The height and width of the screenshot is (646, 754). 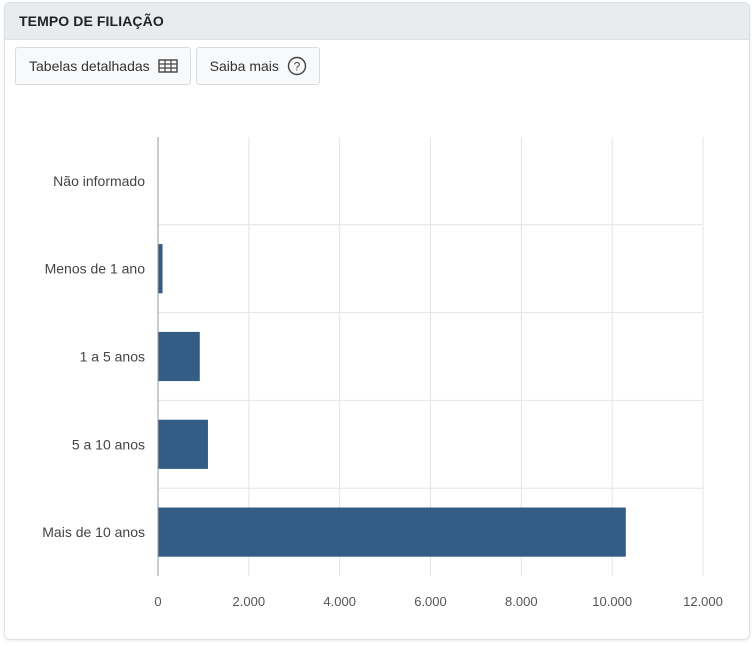 What do you see at coordinates (93, 532) in the screenshot?
I see `category-label: Mais de 10 anos` at bounding box center [93, 532].